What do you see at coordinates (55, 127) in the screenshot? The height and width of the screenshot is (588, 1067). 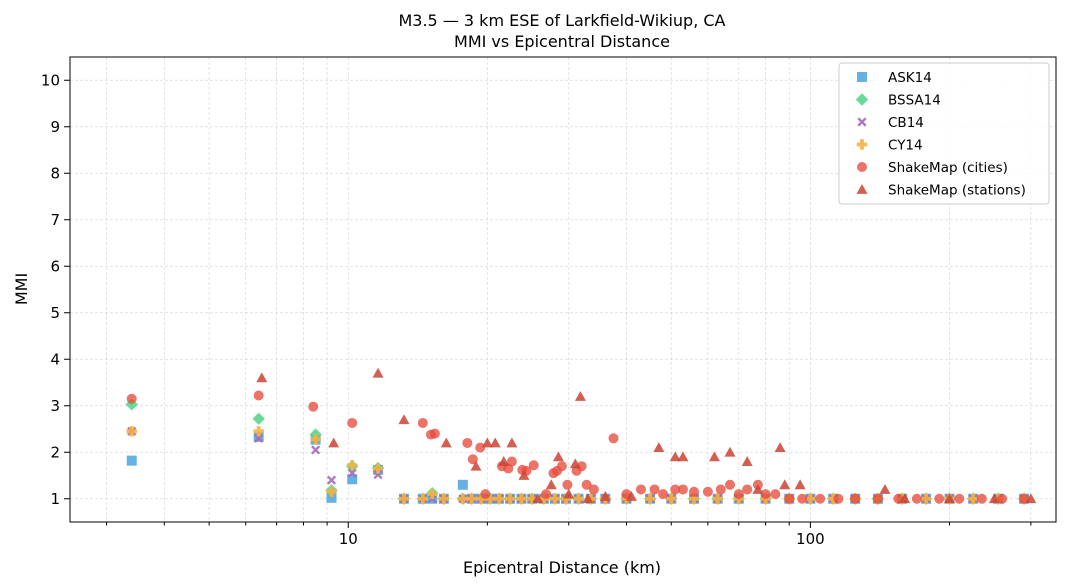 I see `y-tick-label: 9` at bounding box center [55, 127].